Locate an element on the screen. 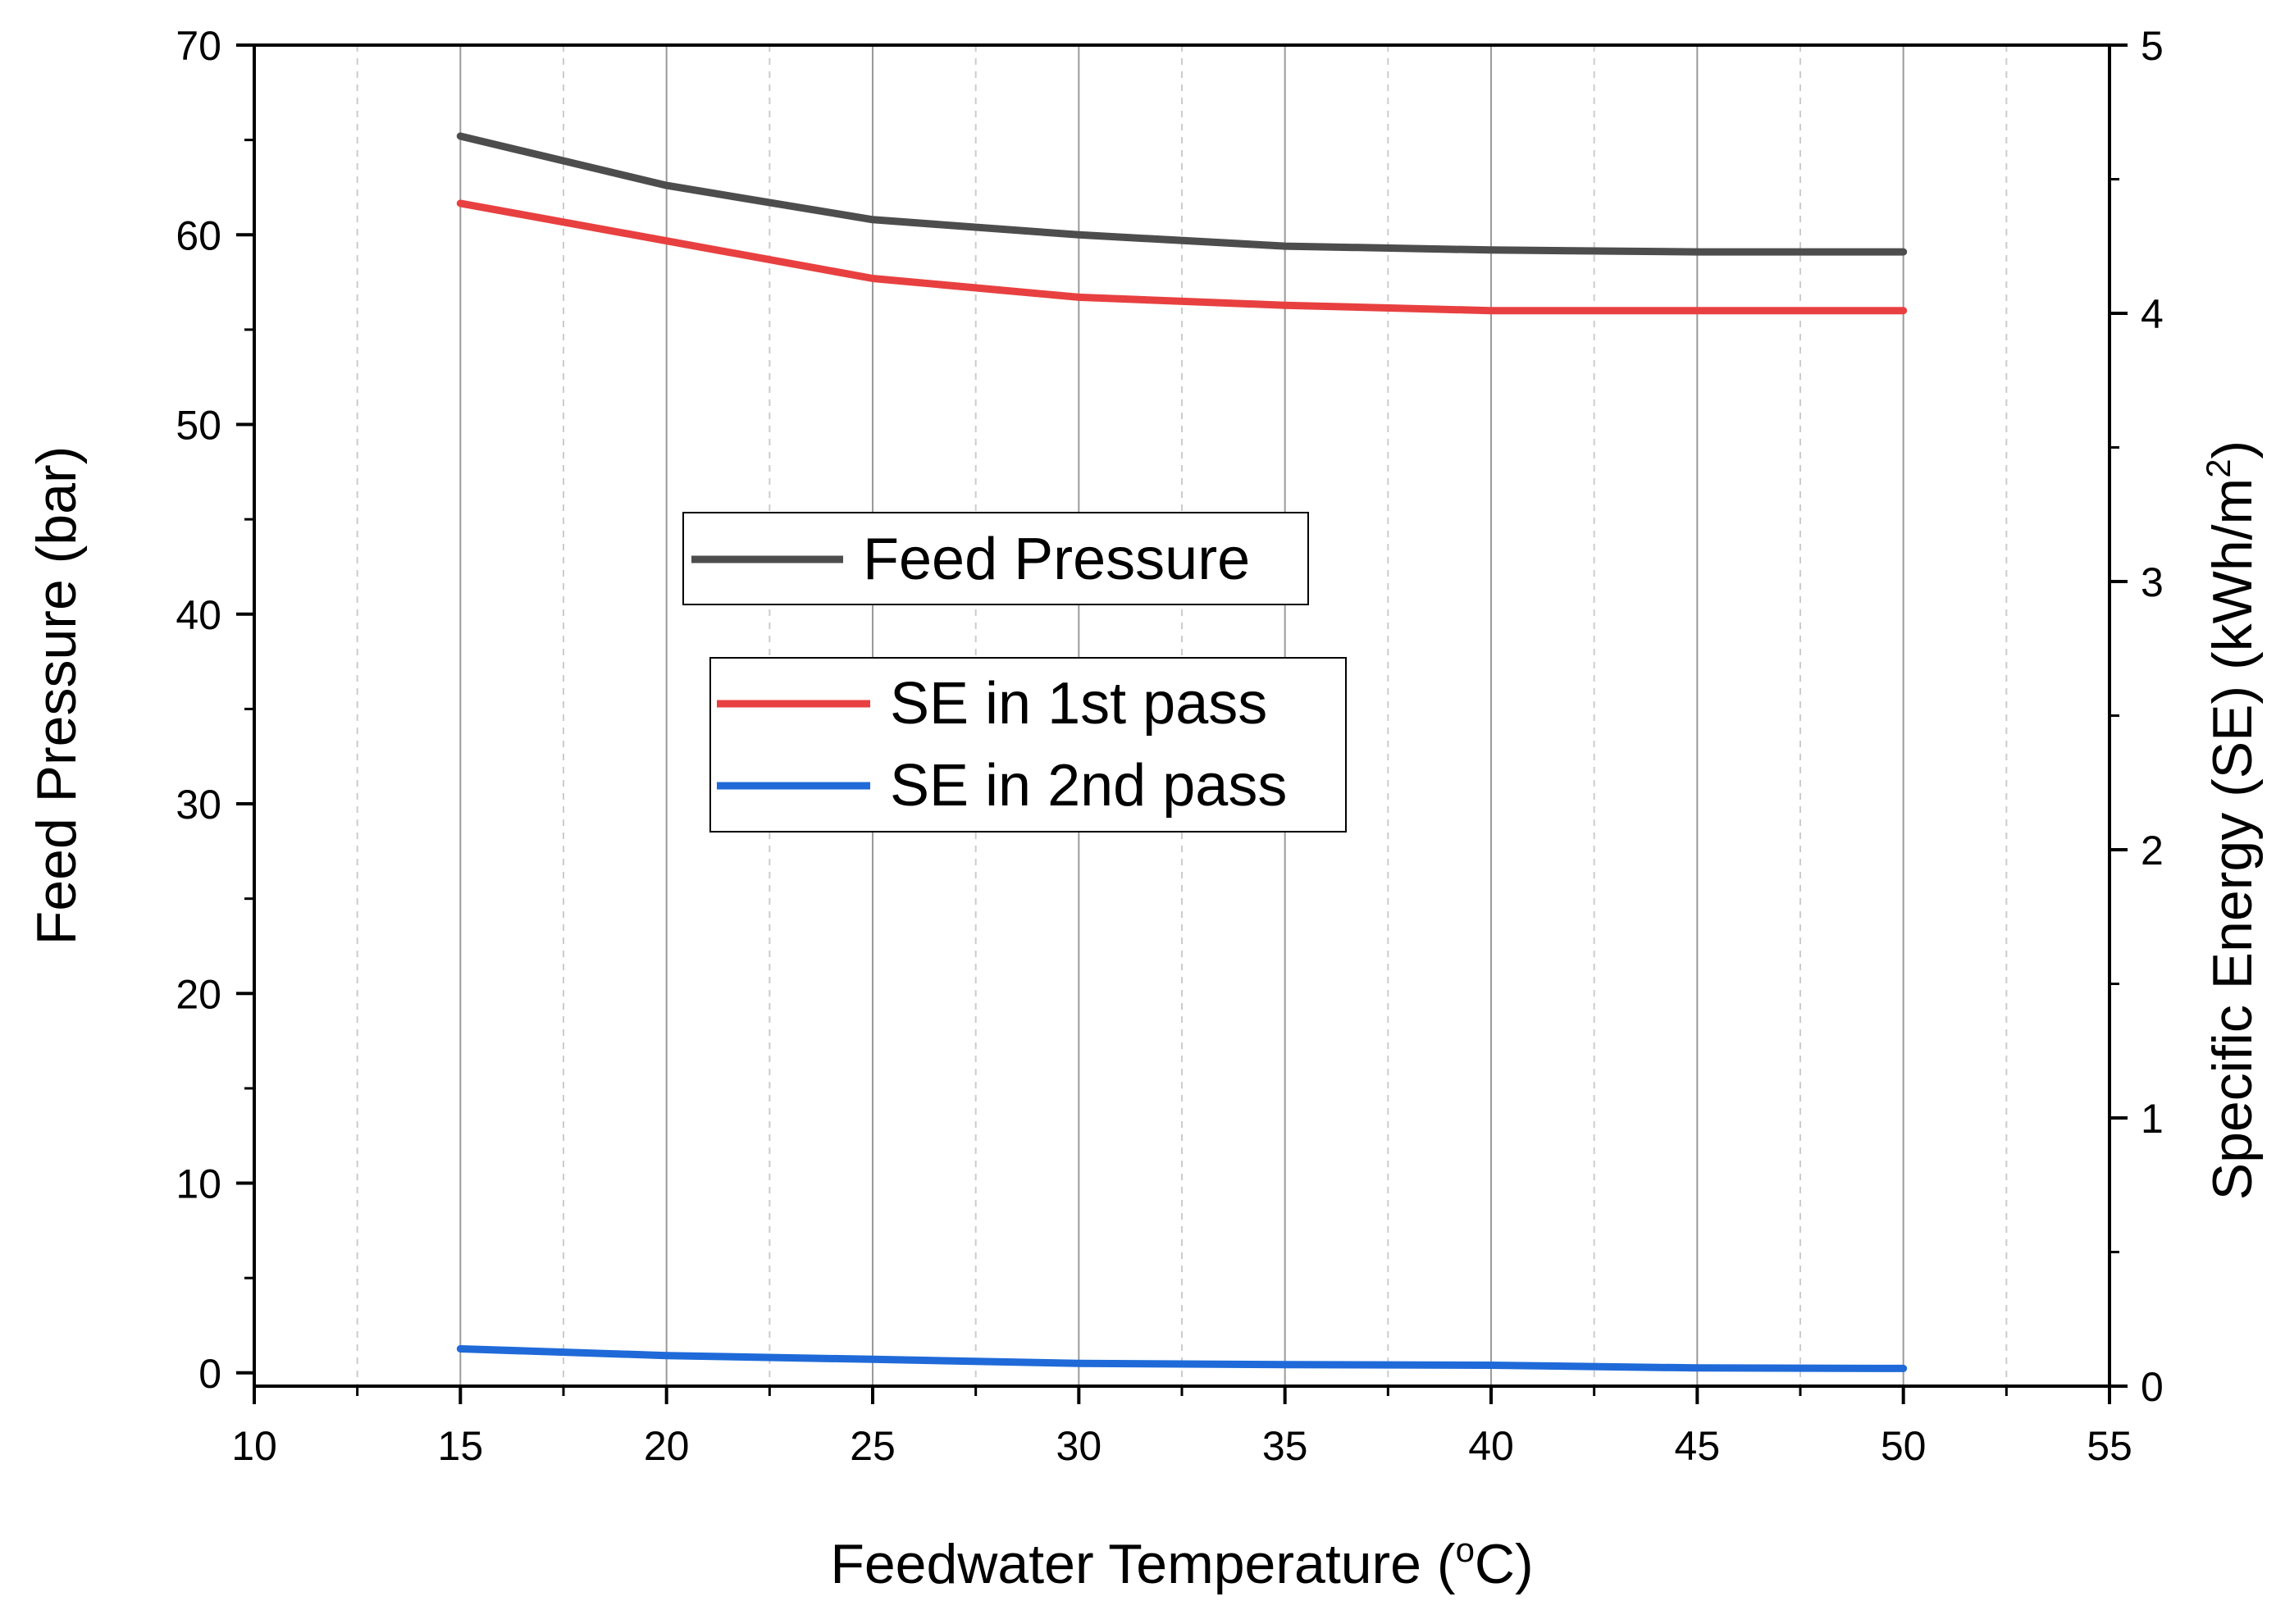  y-left-tick-label-4: 40 is located at coordinates (198, 615).